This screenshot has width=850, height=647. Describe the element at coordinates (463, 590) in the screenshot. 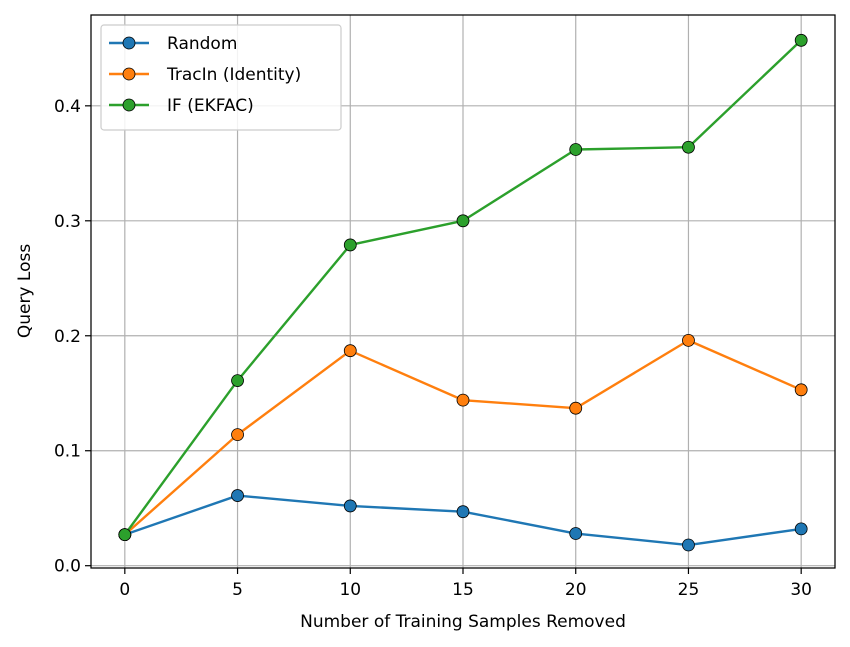

I see `x-tick-label: 15` at that location.